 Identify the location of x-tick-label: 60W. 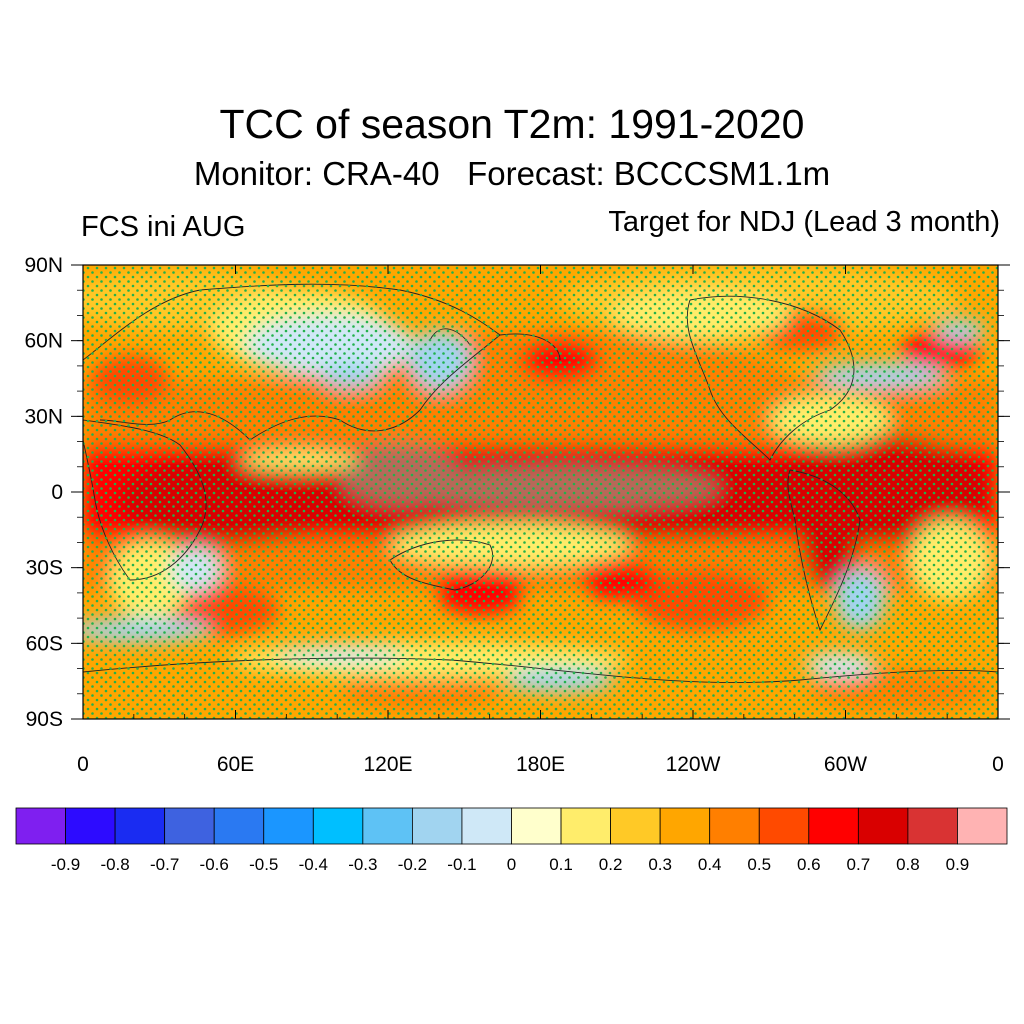
(845, 764).